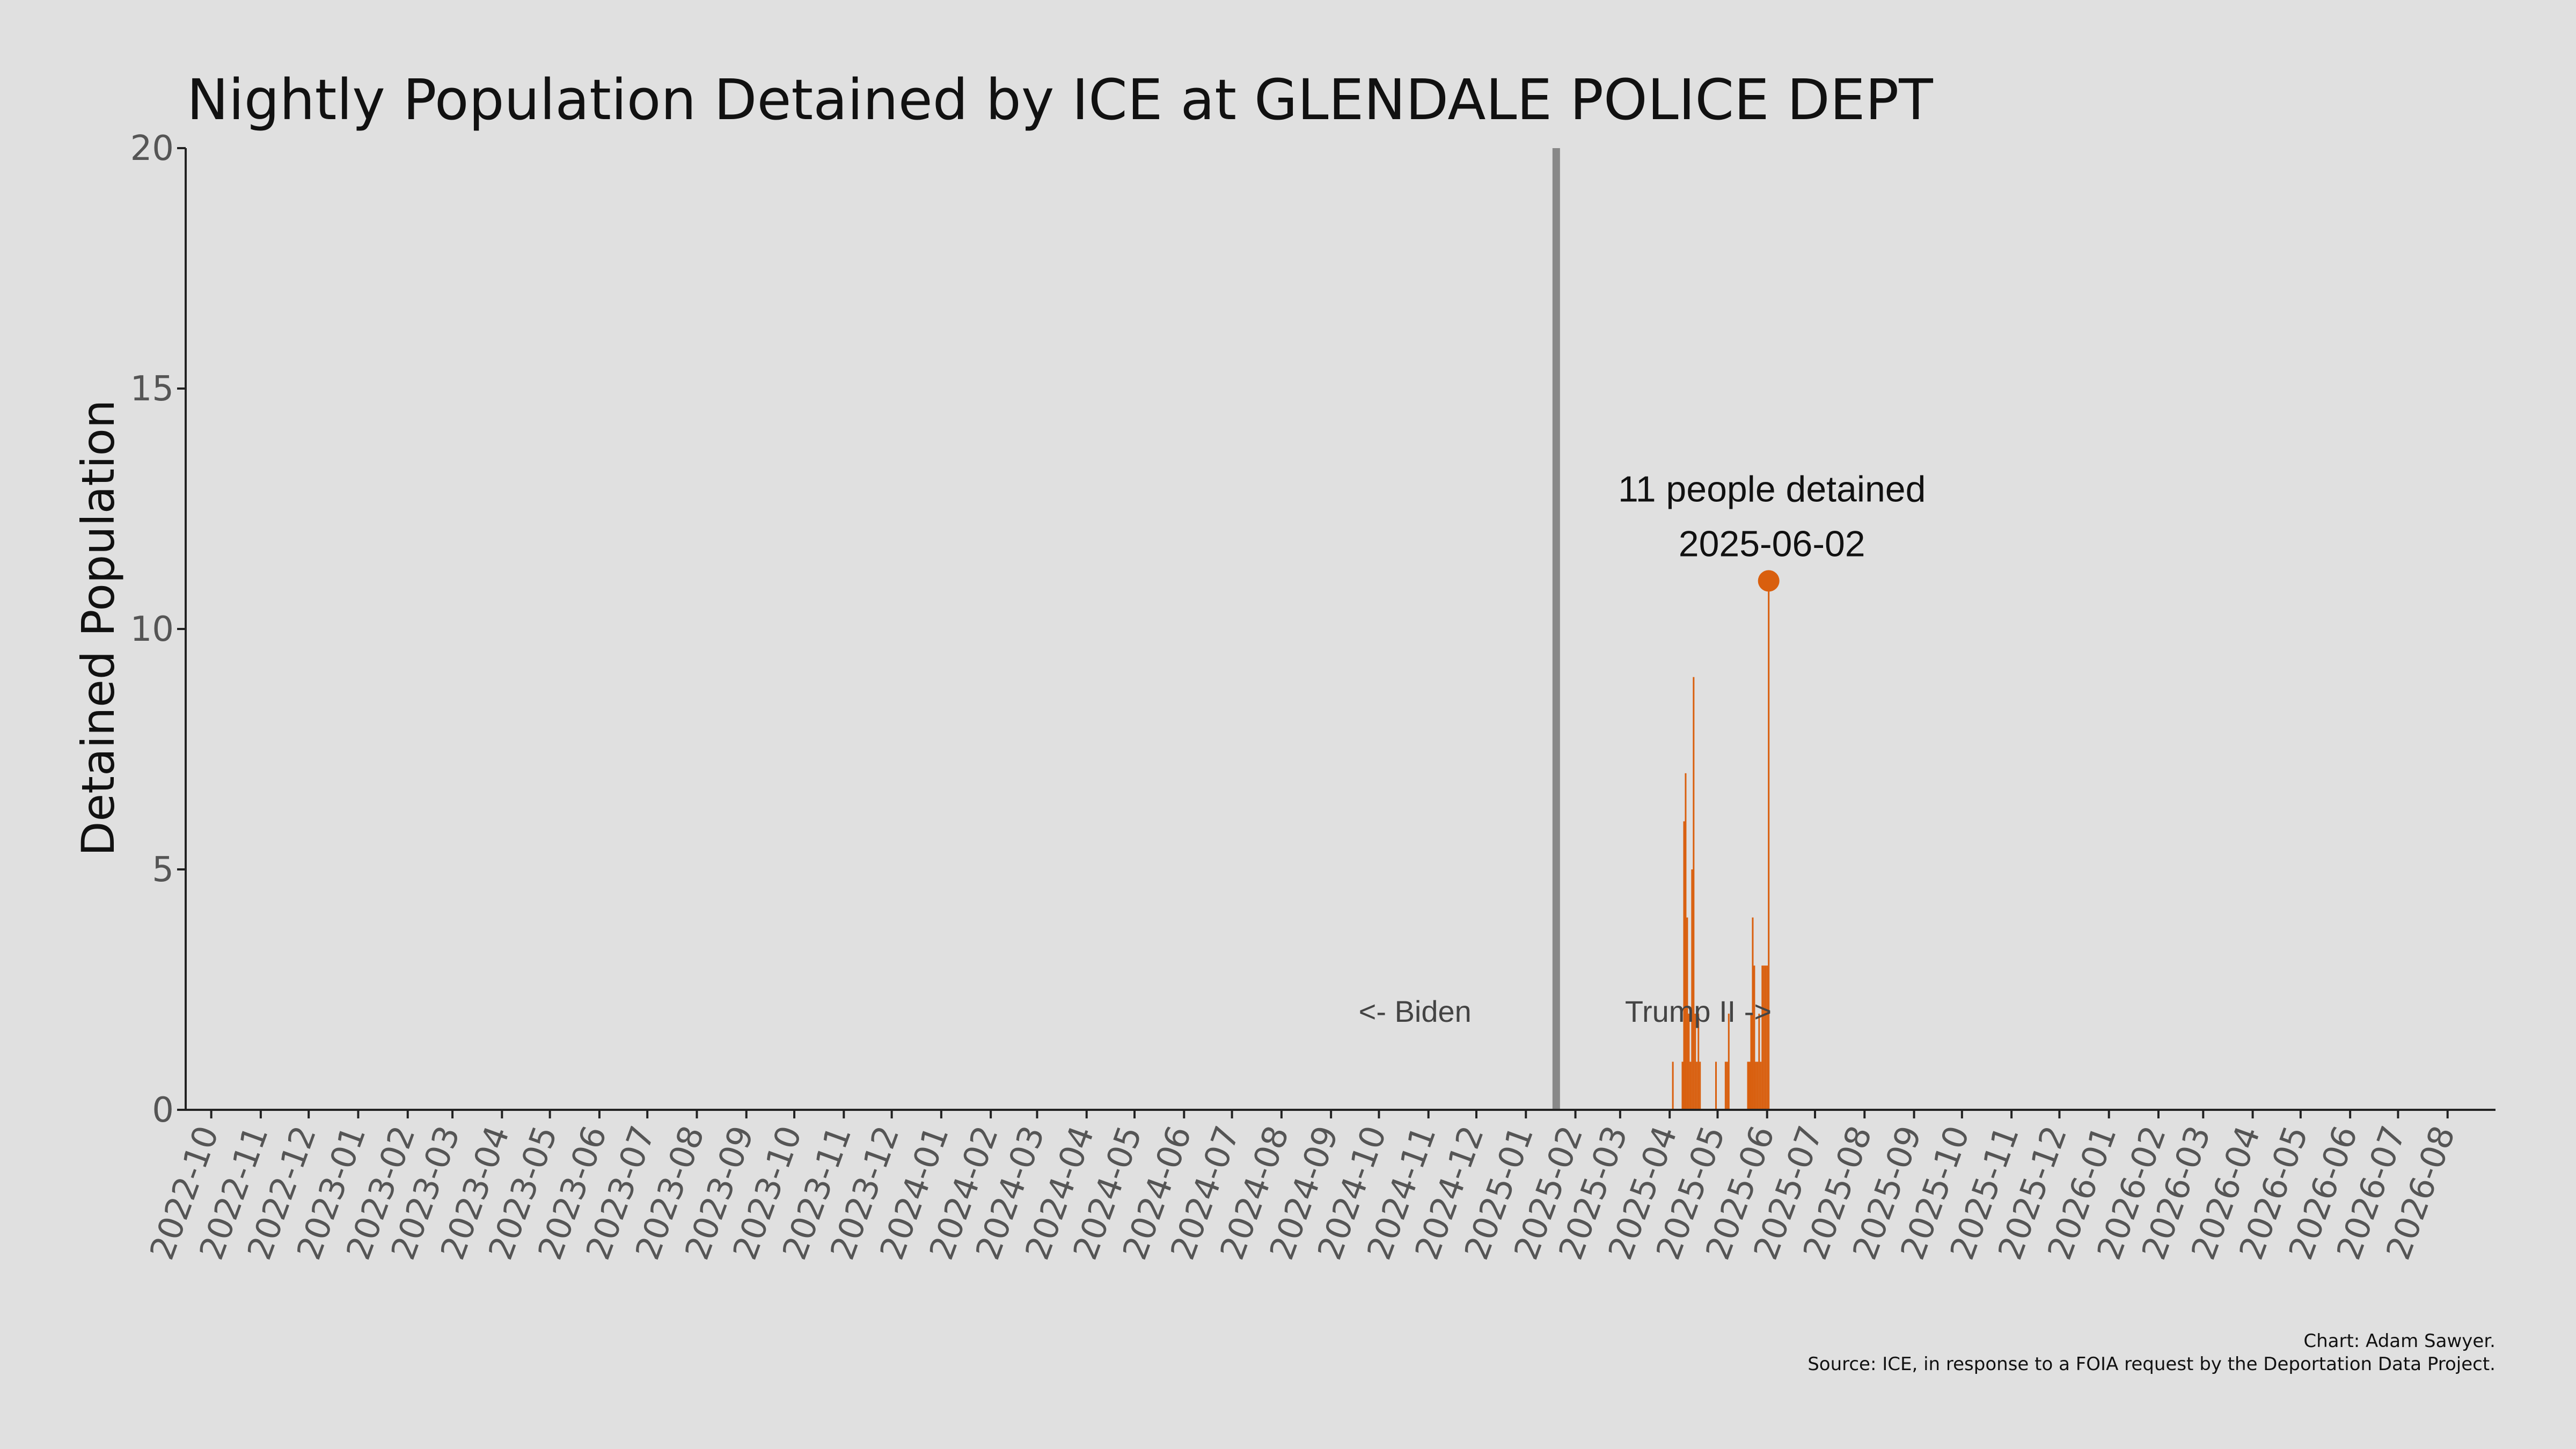  What do you see at coordinates (163, 870) in the screenshot?
I see `y-tick-label: 5` at bounding box center [163, 870].